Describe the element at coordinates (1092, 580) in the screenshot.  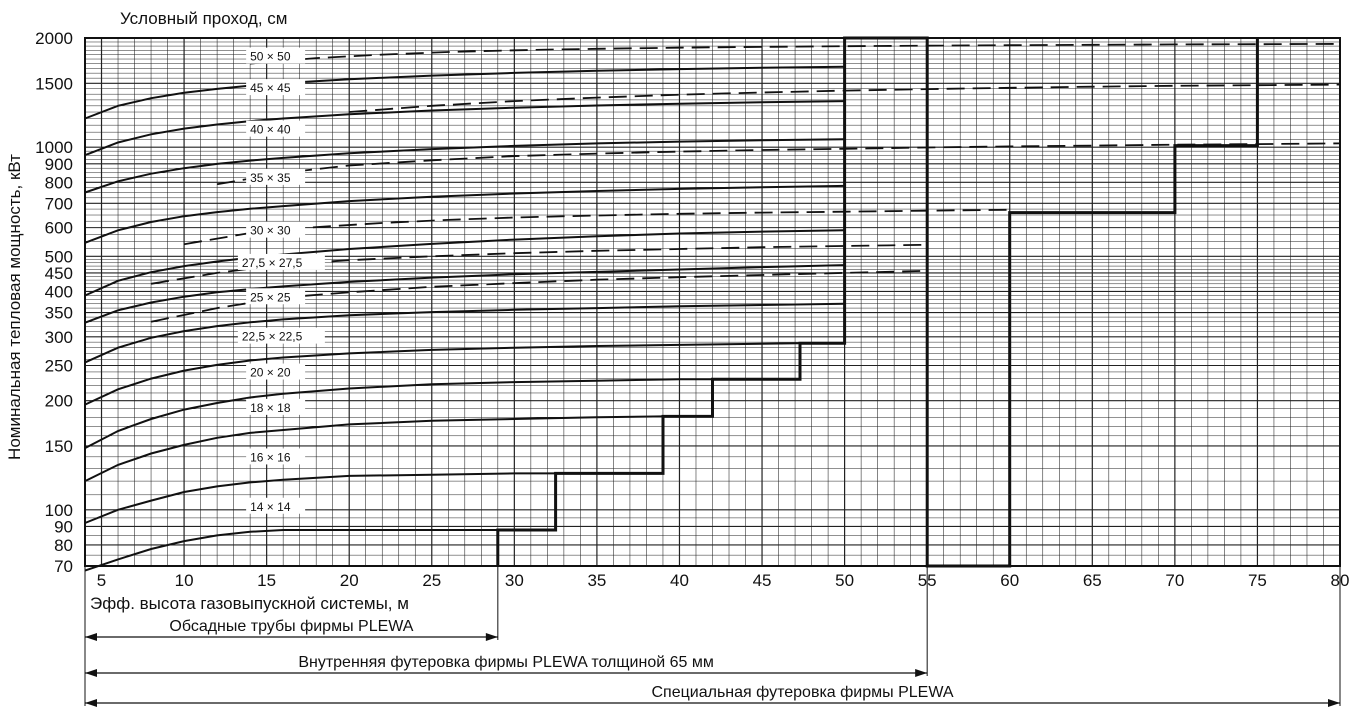
I see `x-tick-label: 65` at that location.